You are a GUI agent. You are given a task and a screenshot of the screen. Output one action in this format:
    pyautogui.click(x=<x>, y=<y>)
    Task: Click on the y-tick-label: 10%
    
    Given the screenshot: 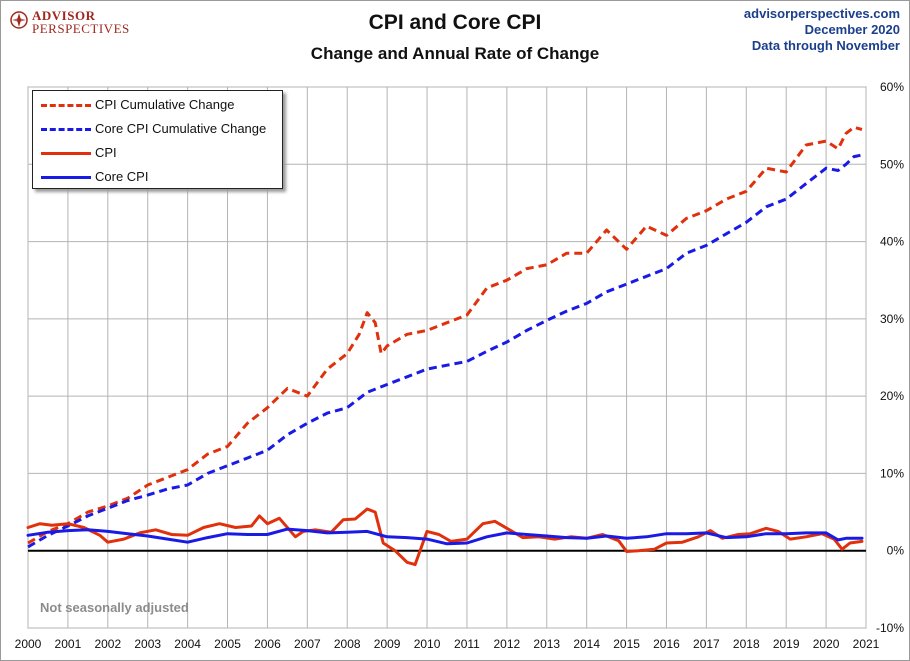 What is the action you would take?
    pyautogui.click(x=892, y=473)
    